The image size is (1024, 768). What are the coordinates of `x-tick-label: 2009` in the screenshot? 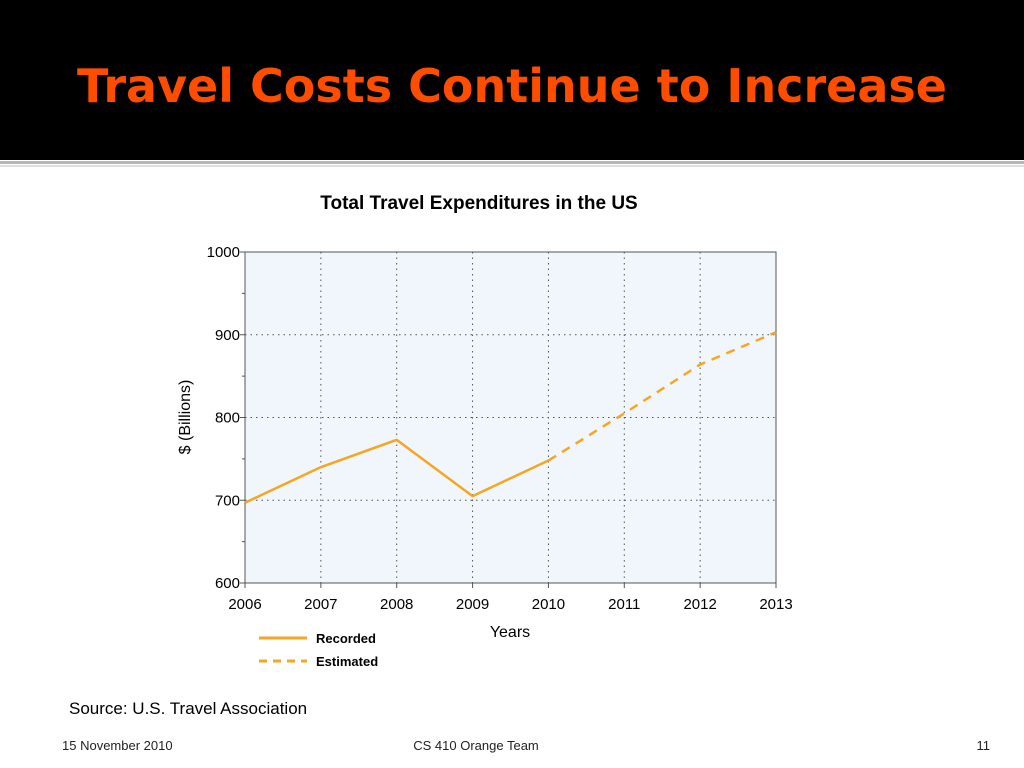 It's located at (472, 604).